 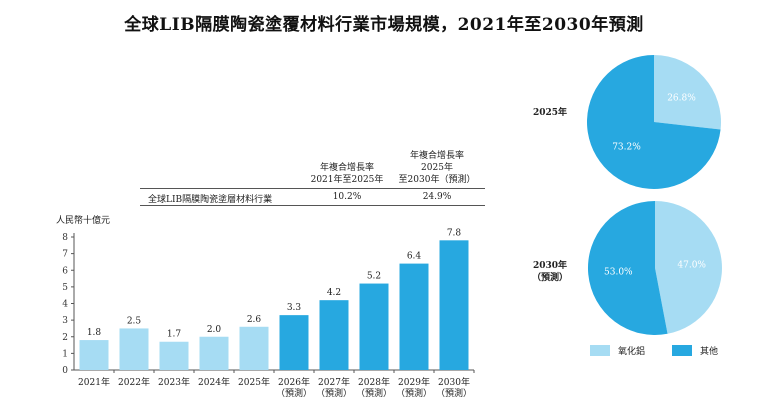 I want to click on bar-value-label: 7.8, so click(x=454, y=233).